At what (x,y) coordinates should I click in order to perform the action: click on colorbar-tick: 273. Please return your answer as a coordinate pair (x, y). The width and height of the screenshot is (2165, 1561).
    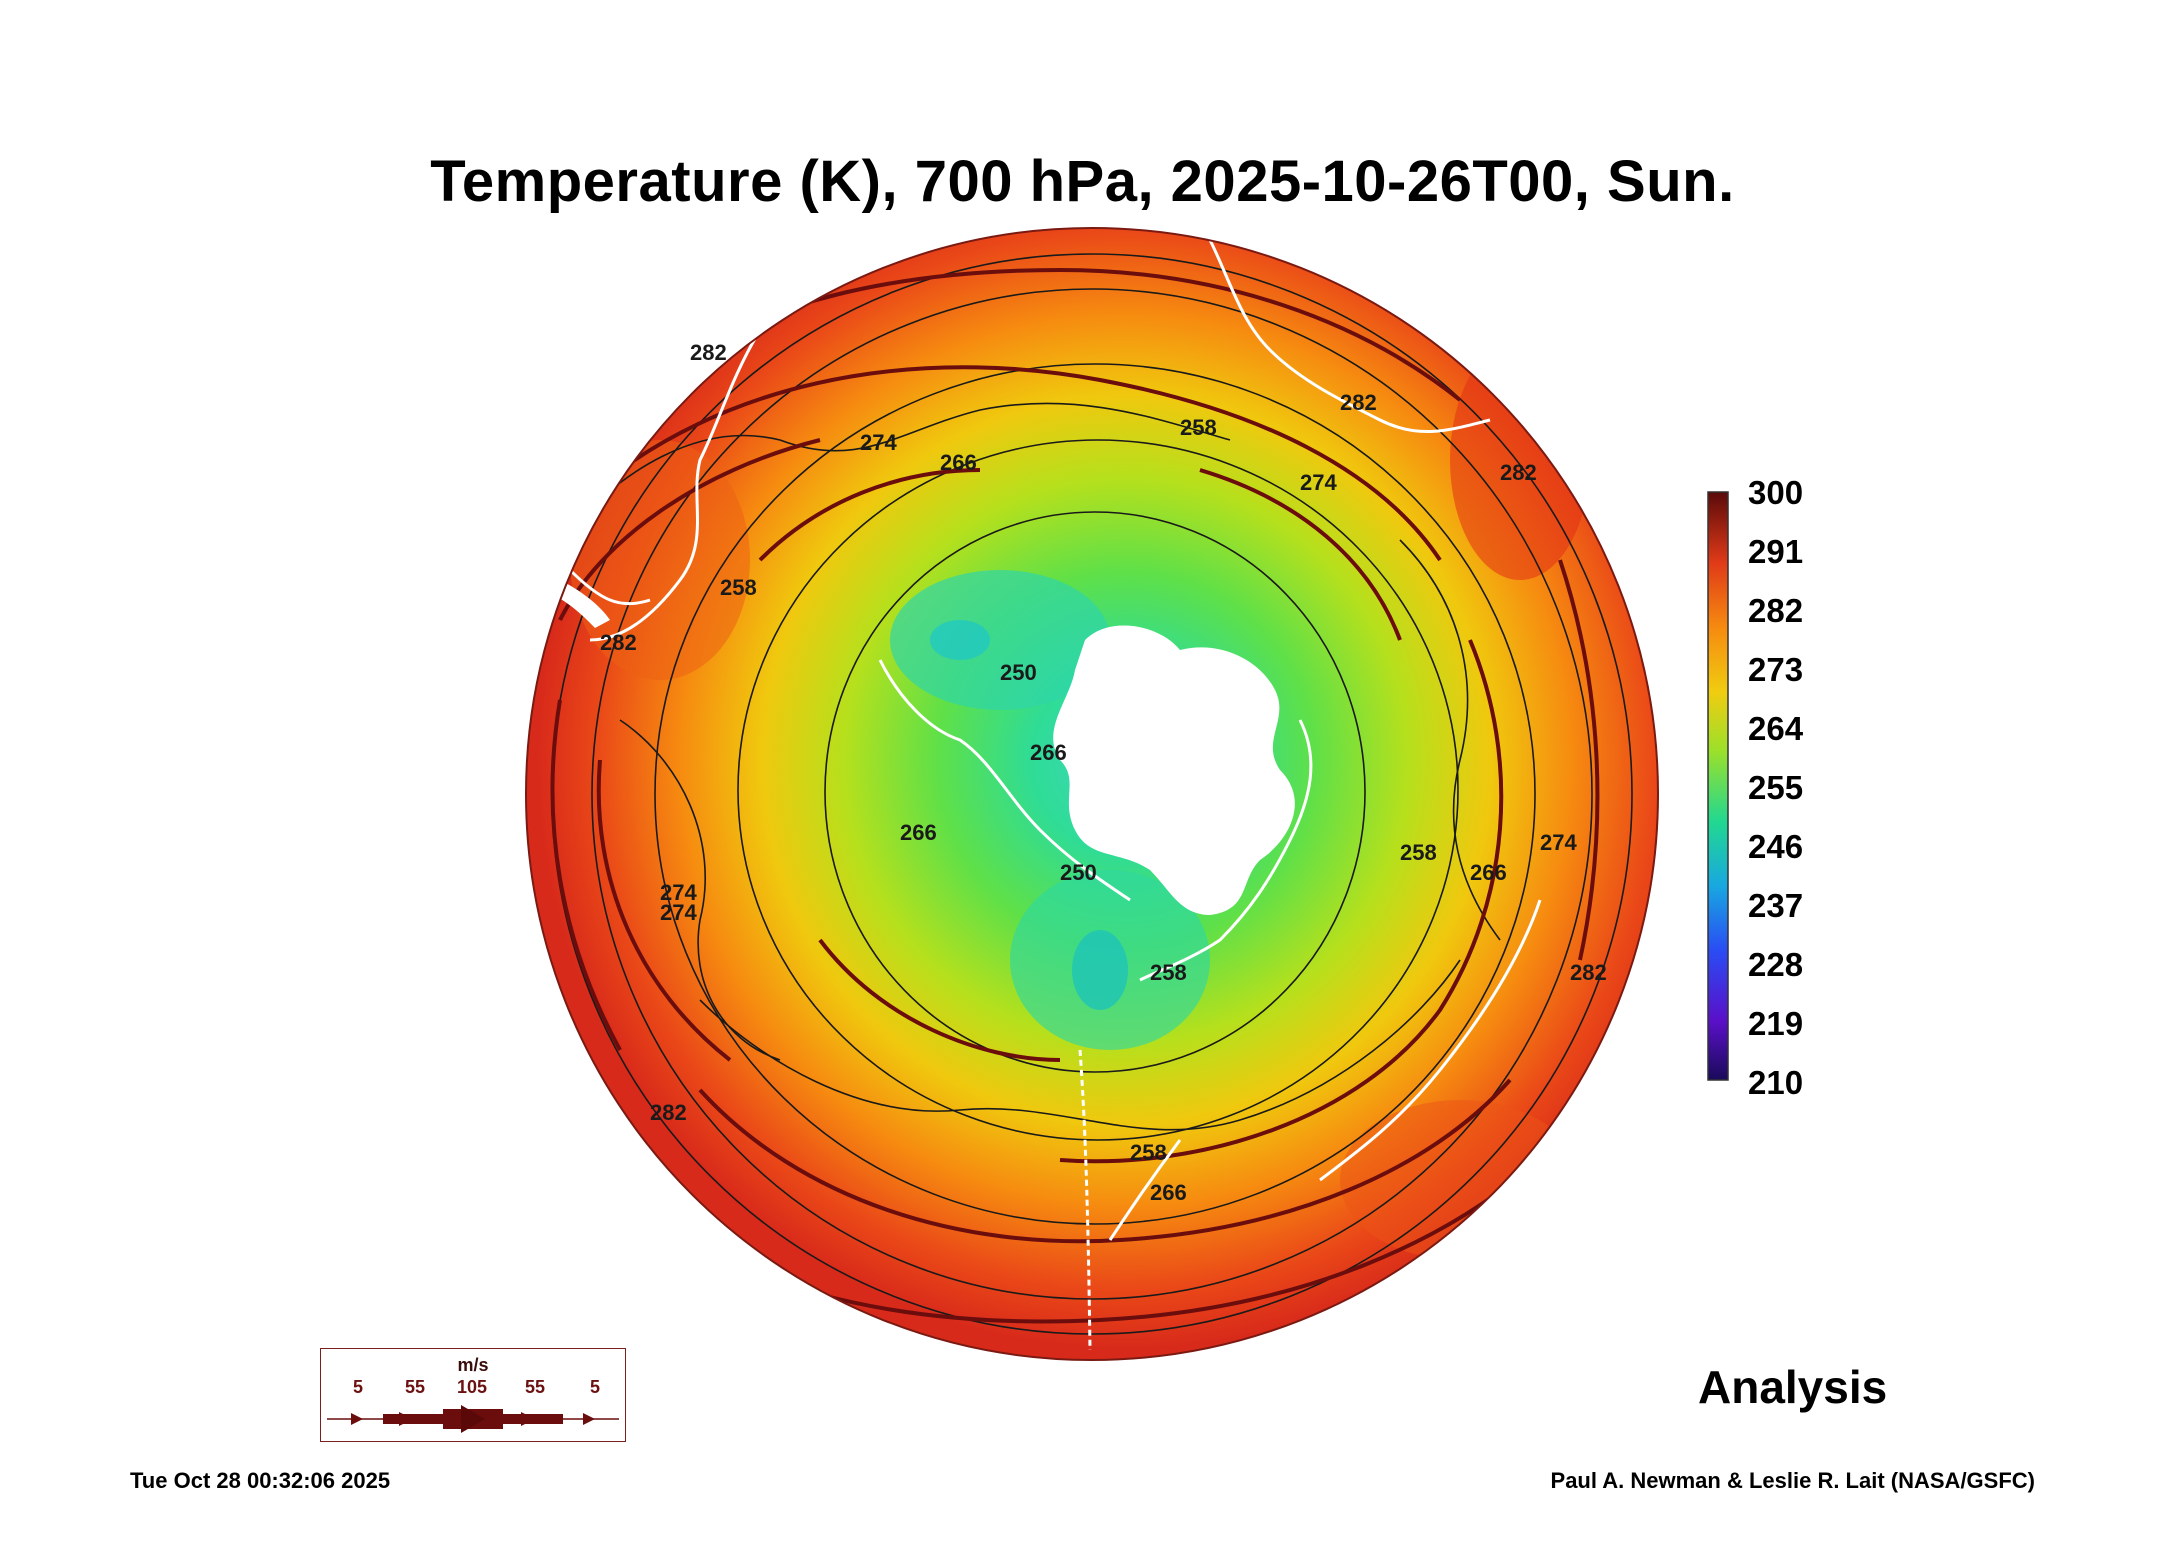
    Looking at the image, I should click on (1776, 669).